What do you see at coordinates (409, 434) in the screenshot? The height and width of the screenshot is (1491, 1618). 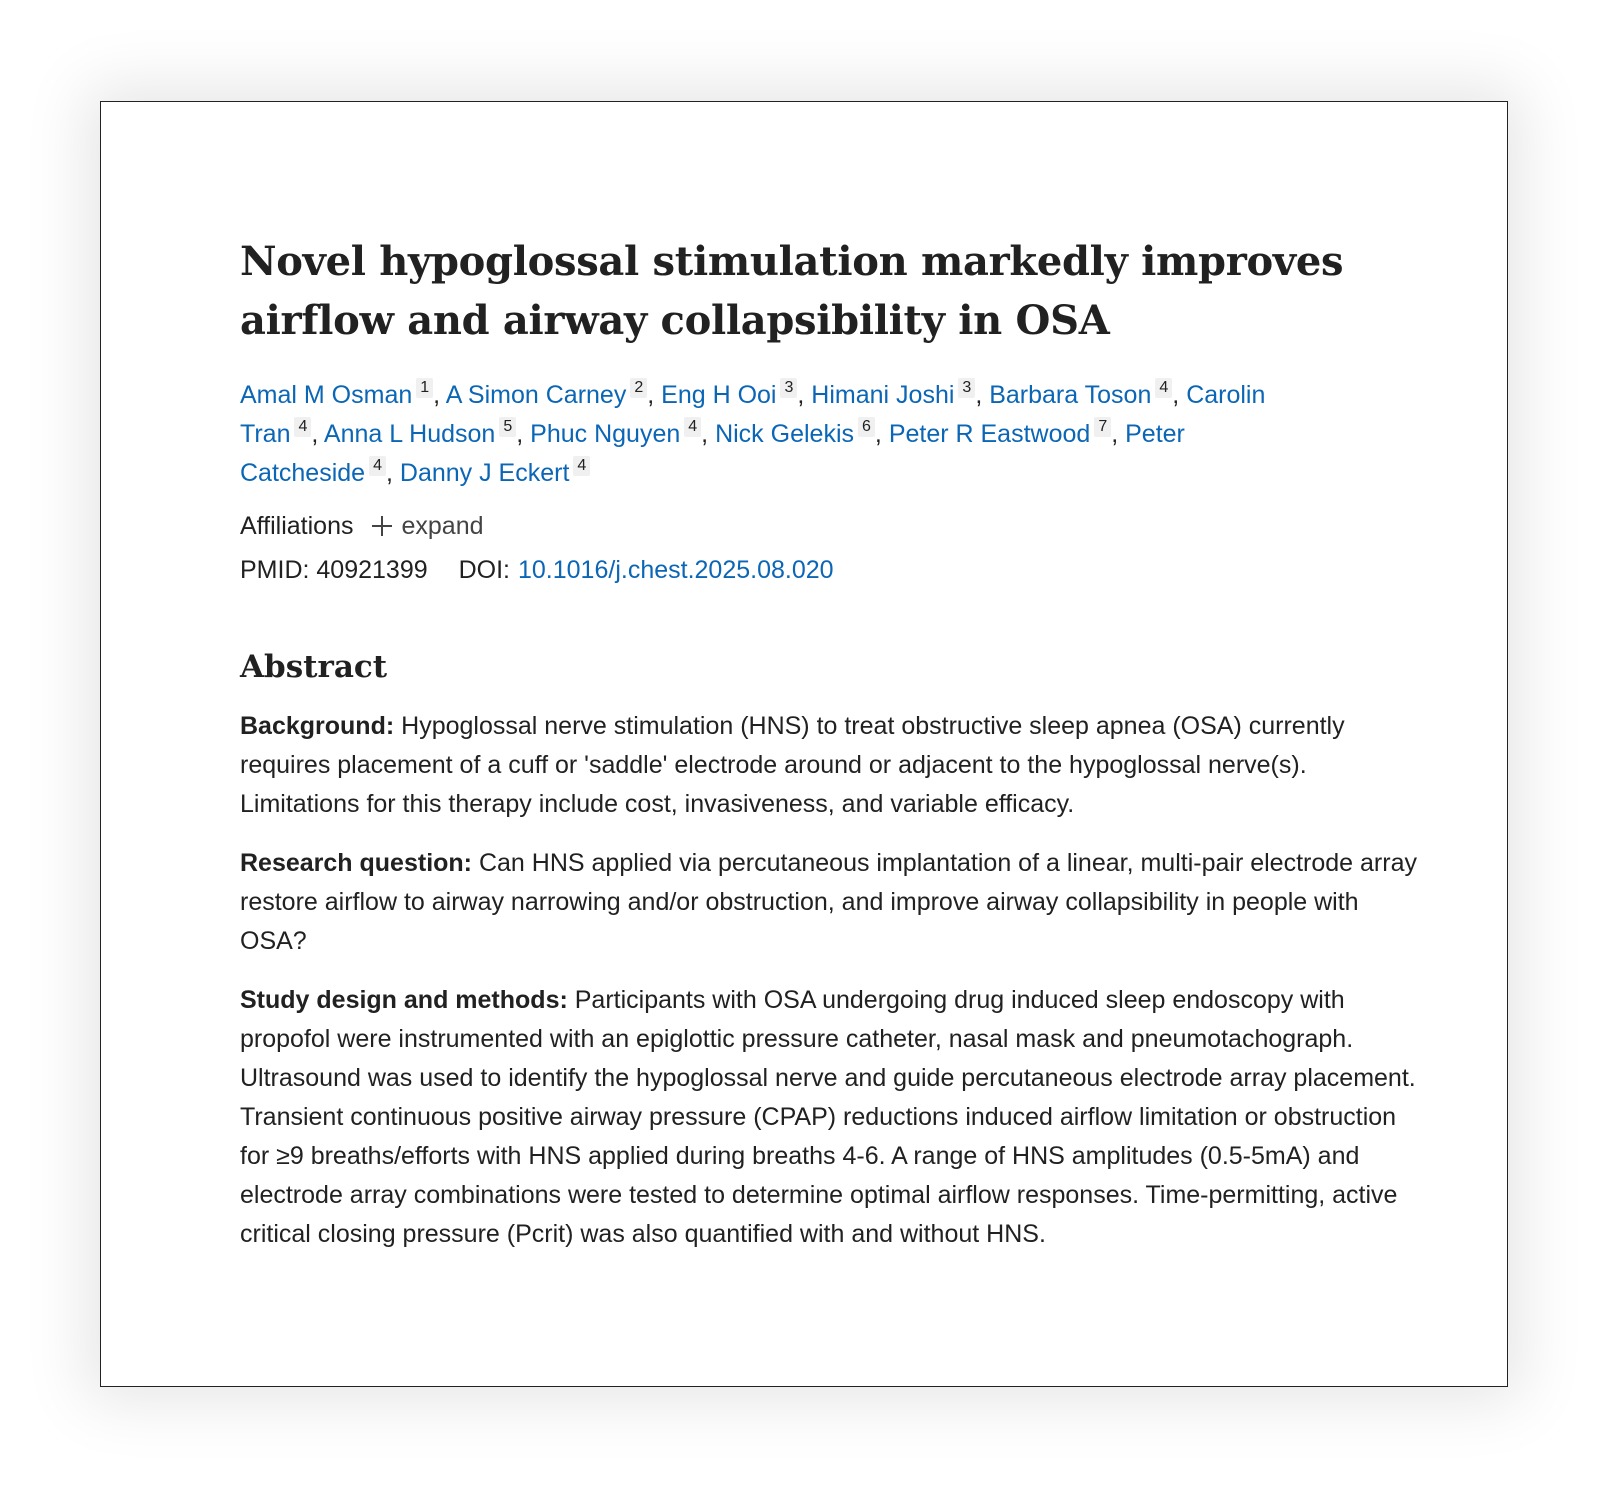 I see `author-link: Anna L Hudson` at bounding box center [409, 434].